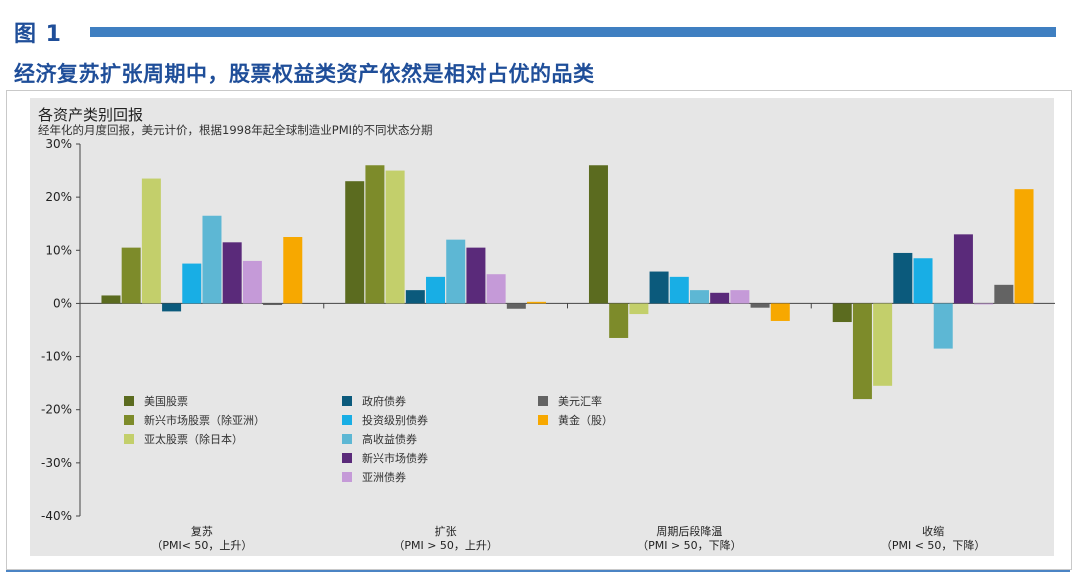 This screenshot has width=1080, height=578. Describe the element at coordinates (91, 115) in the screenshot. I see `chart-title: 各资产类别回报` at that location.